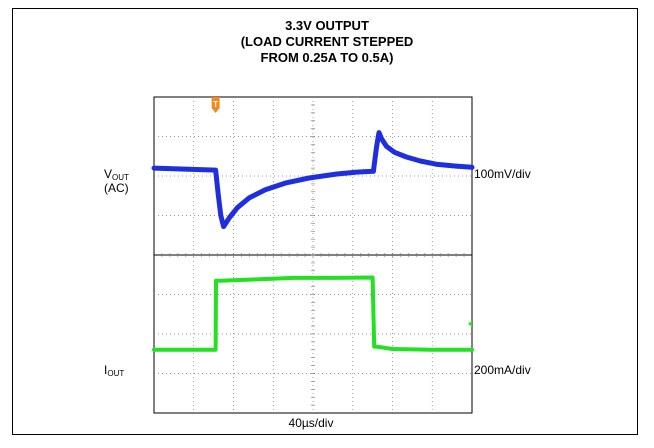 This screenshot has width=654, height=448. Describe the element at coordinates (327, 57) in the screenshot. I see `chart-title-line-3: FROM 0.25A TO 0.5A)` at that location.